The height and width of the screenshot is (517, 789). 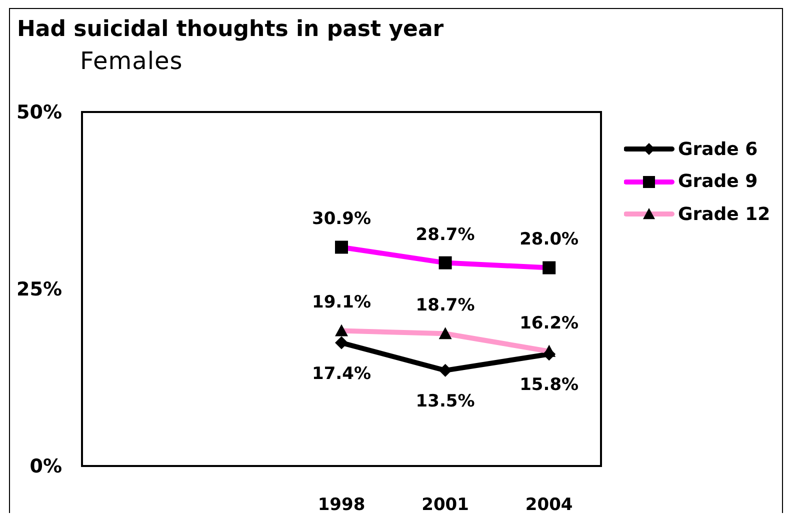 I want to click on data-label: 28.7%, so click(x=445, y=234).